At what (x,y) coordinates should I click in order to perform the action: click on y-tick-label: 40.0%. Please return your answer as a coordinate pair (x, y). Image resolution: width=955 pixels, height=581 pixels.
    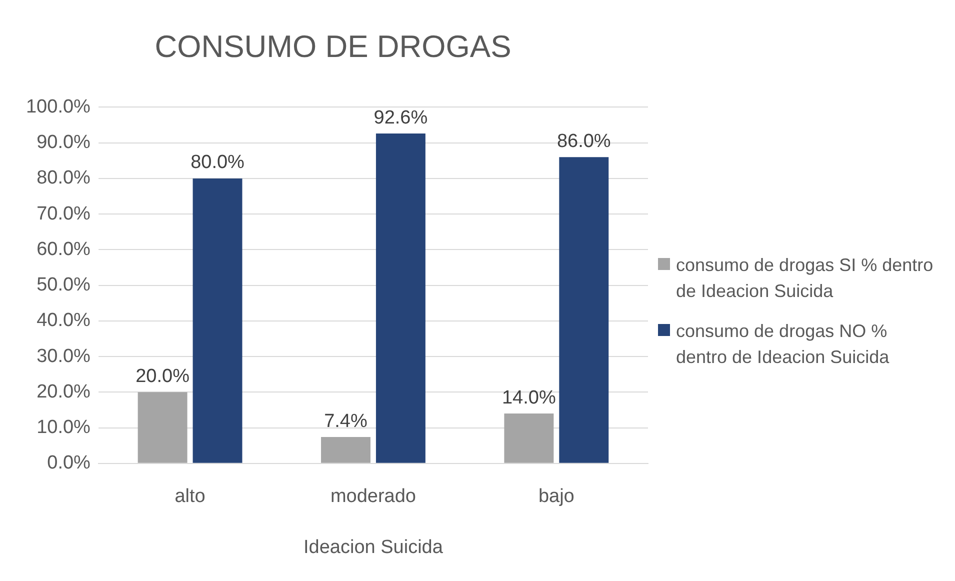
    Looking at the image, I should click on (63, 321).